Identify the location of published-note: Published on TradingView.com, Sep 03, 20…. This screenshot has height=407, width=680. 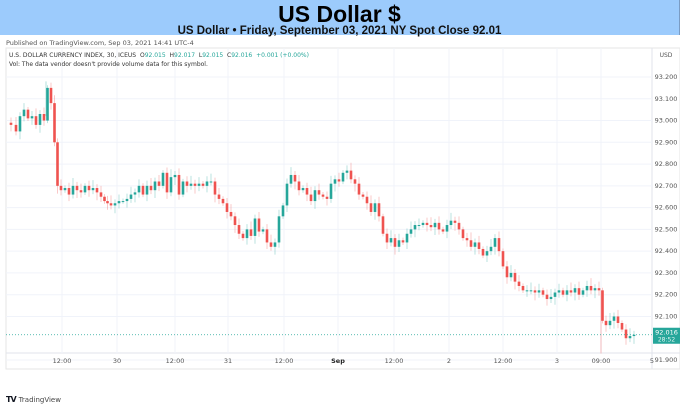
(100, 43).